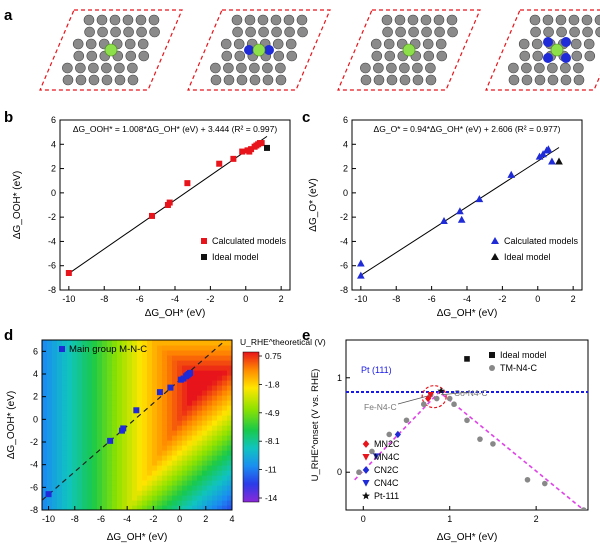 The image size is (600, 558). What do you see at coordinates (137, 537) in the screenshot?
I see `panel-d-xlabel: ΔG_OH* (eV)` at bounding box center [137, 537].